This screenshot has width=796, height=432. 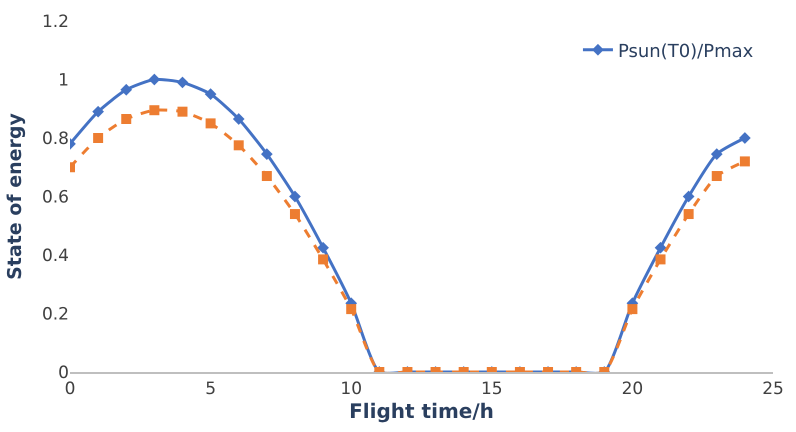 I want to click on x-tick-label: 25, so click(x=773, y=389).